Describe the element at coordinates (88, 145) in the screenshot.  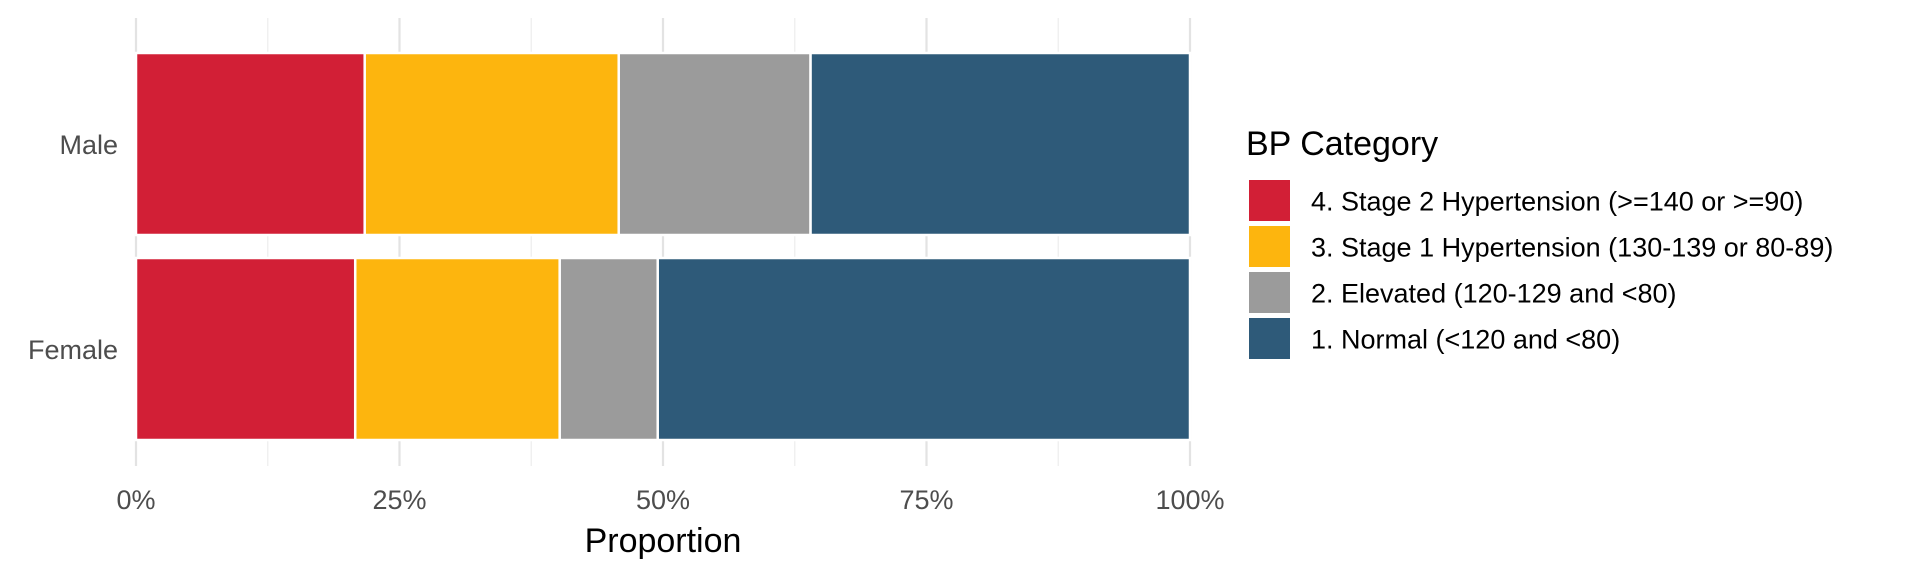
I see `y-tick-label: Male` at that location.